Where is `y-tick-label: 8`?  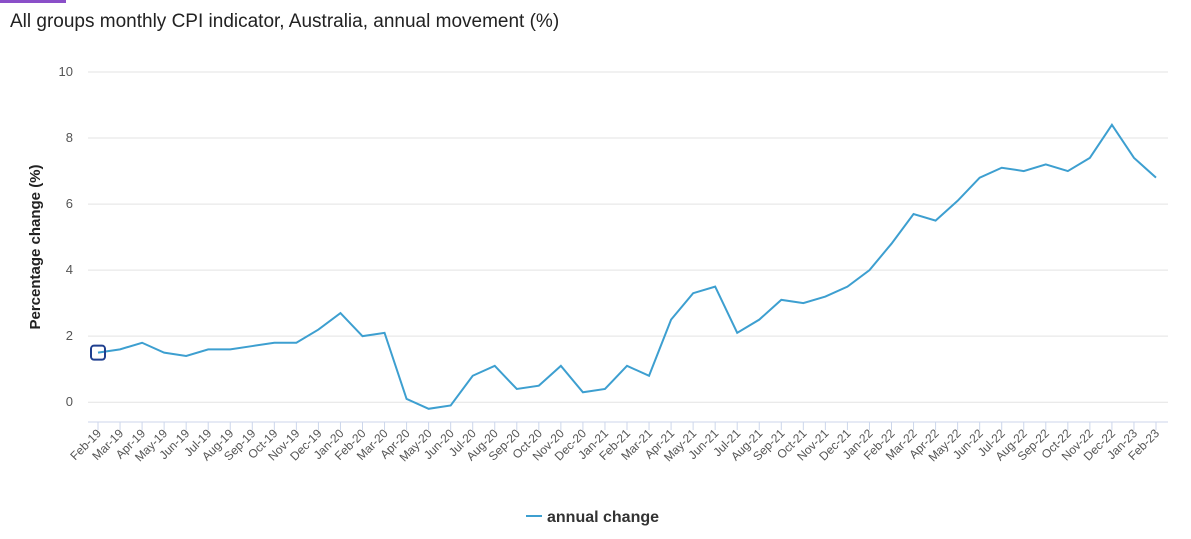
y-tick-label: 8 is located at coordinates (69, 137).